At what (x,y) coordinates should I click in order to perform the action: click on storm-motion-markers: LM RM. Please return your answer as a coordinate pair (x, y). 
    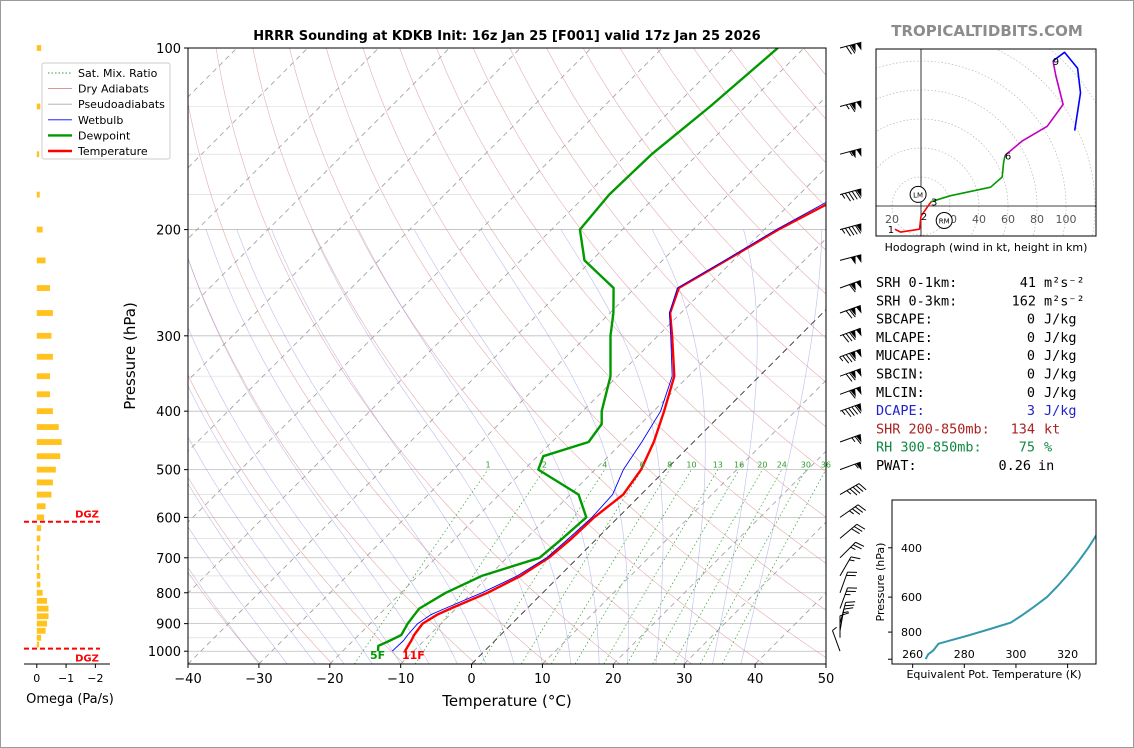
    Looking at the image, I should click on (931, 207).